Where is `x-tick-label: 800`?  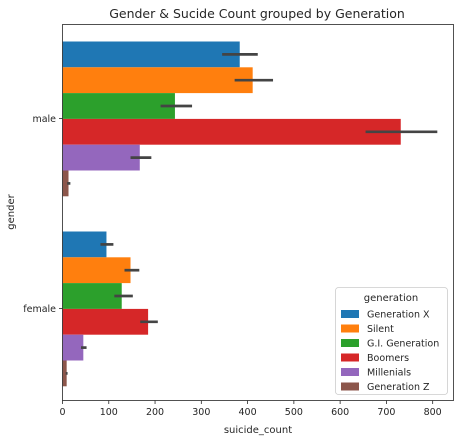
x-tick-label: 800 is located at coordinates (433, 412).